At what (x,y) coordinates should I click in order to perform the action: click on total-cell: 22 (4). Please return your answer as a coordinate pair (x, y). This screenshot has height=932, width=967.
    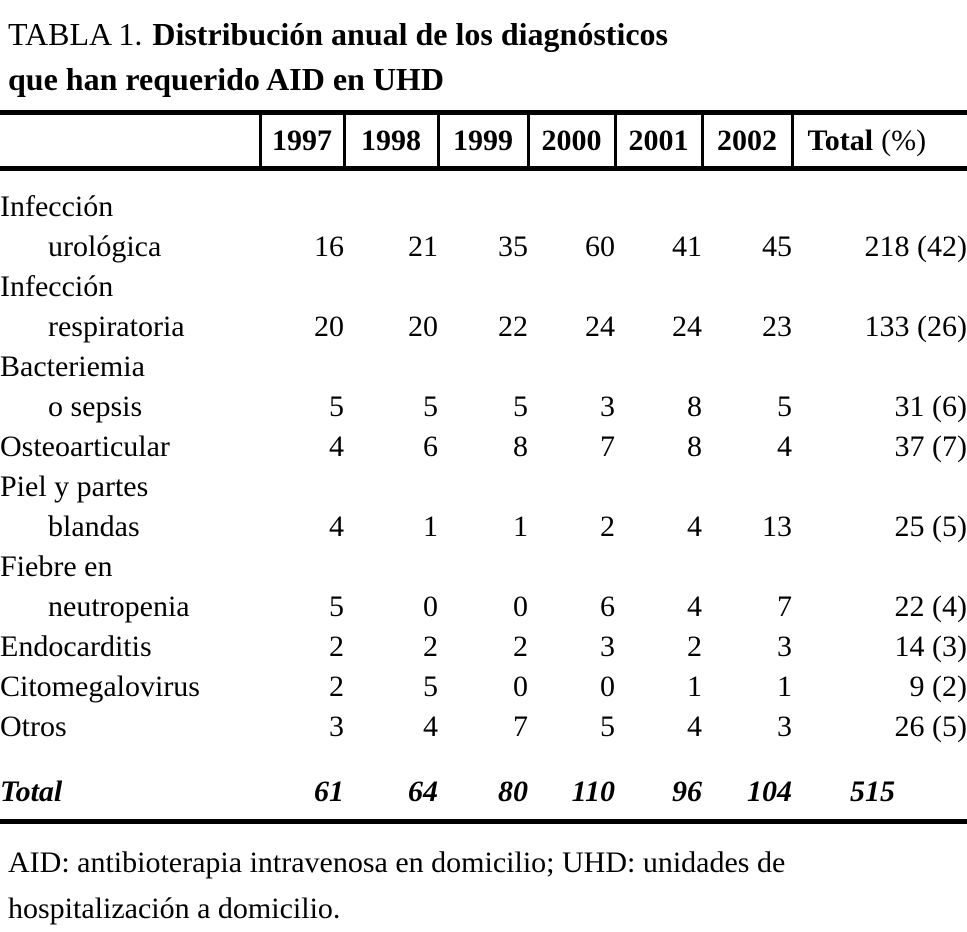
    Looking at the image, I should click on (930, 606).